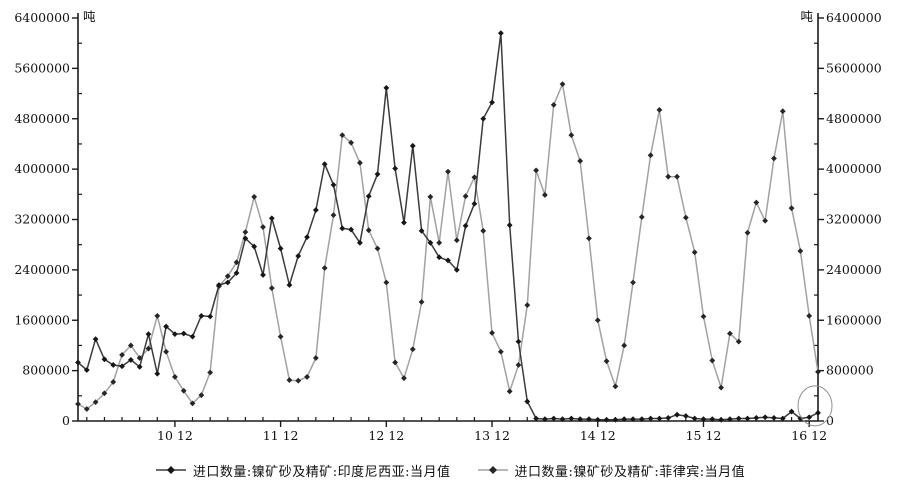 Image resolution: width=900 pixels, height=489 pixels. I want to click on y-axis-label-right: 5600000, so click(854, 67).